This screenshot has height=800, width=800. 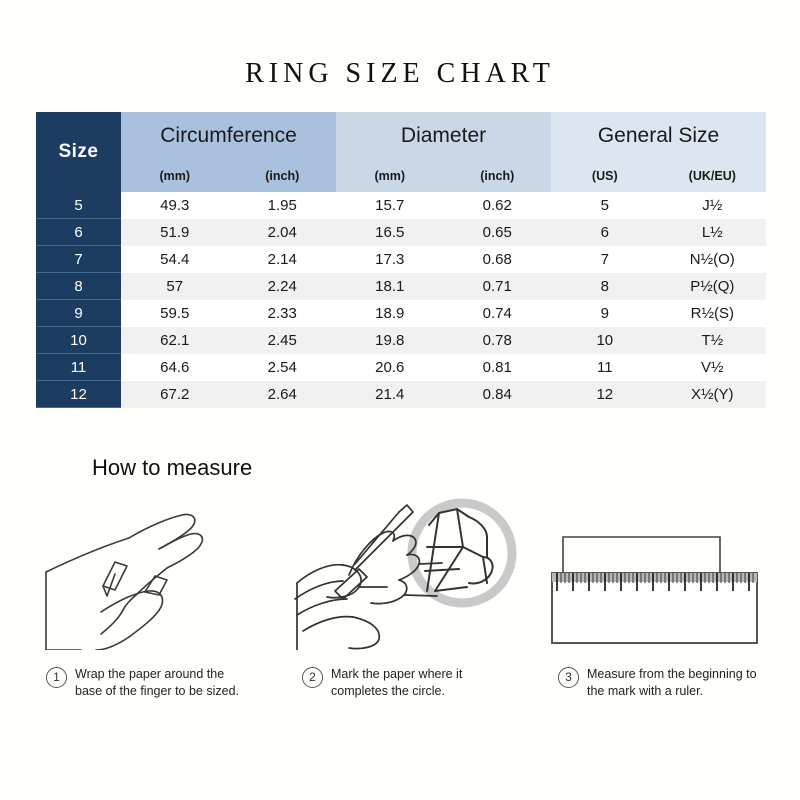 I want to click on cell-diam-inch: 0.74, so click(x=497, y=313).